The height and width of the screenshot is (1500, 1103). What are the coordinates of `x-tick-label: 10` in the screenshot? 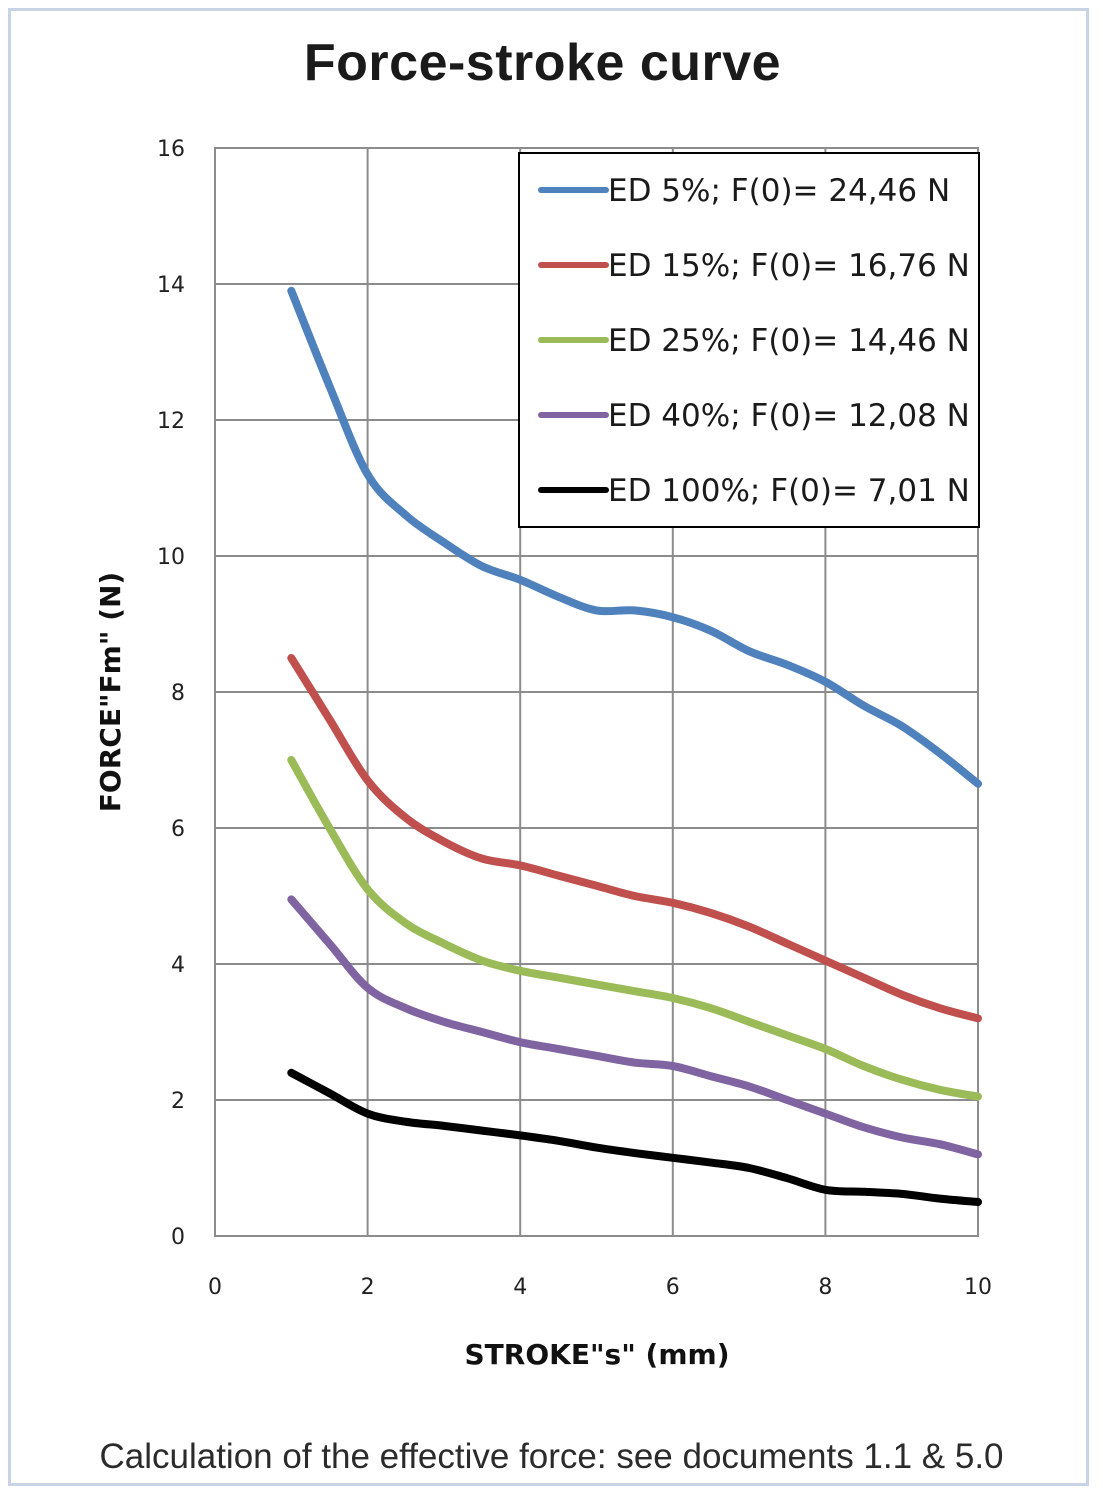 It's located at (978, 1287).